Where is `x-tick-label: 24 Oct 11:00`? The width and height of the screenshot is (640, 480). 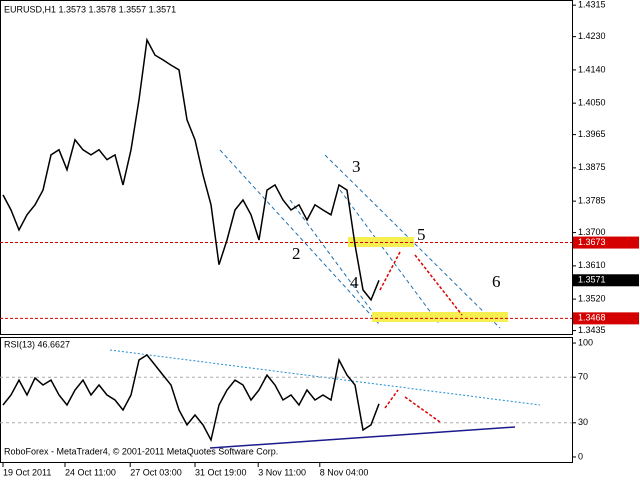
x-tick-label: 24 Oct 11:00 is located at coordinates (90, 472).